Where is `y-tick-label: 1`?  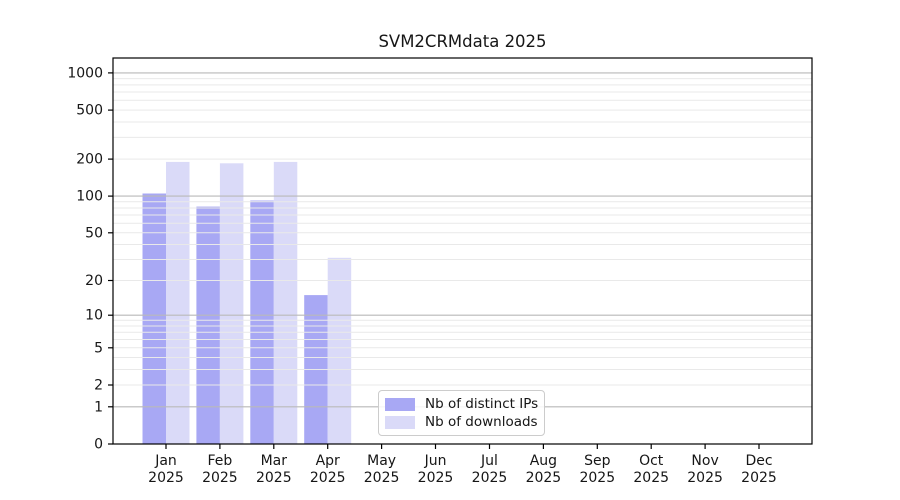 y-tick-label: 1 is located at coordinates (98, 407).